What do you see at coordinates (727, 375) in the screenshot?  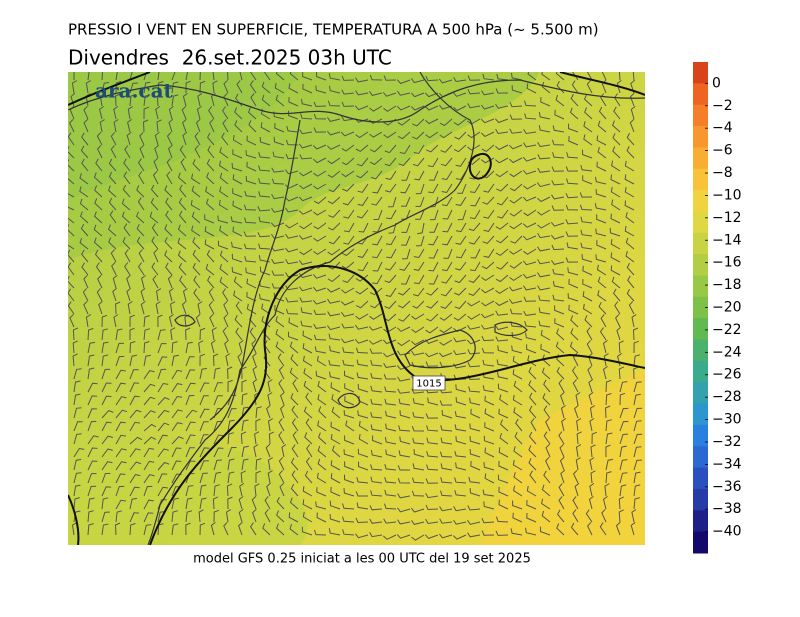 I see `colorbar-label: −26` at bounding box center [727, 375].